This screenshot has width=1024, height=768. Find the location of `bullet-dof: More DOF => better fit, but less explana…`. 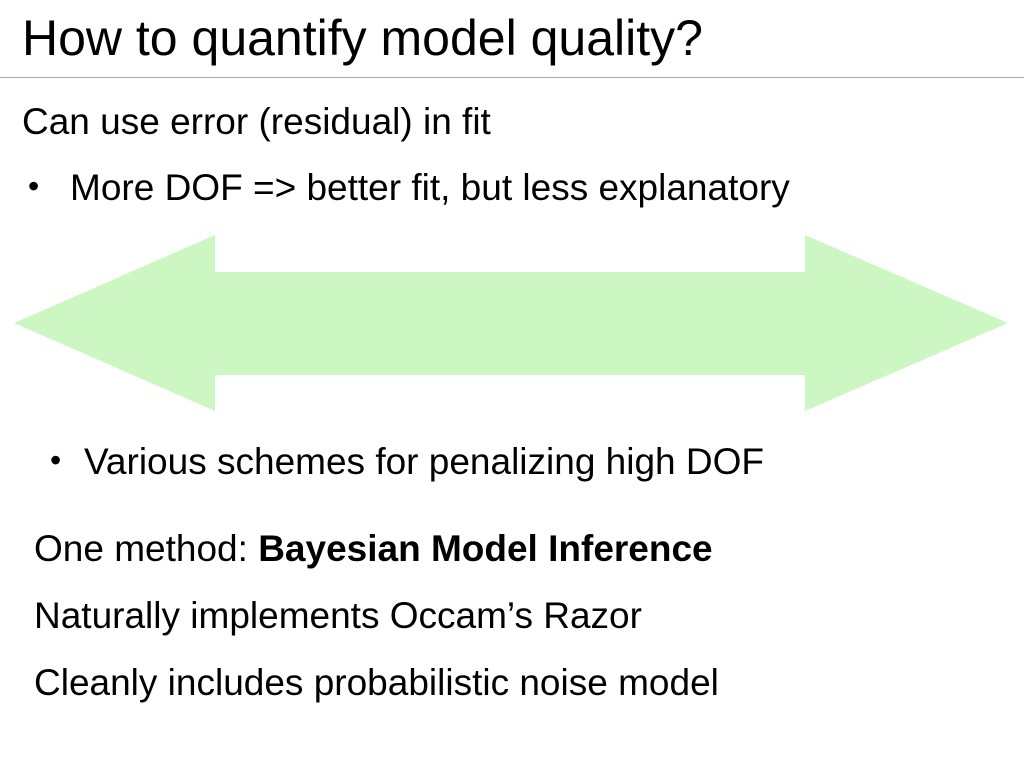

bullet-dof: More DOF => better fit, but less explana… is located at coordinates (430, 187).